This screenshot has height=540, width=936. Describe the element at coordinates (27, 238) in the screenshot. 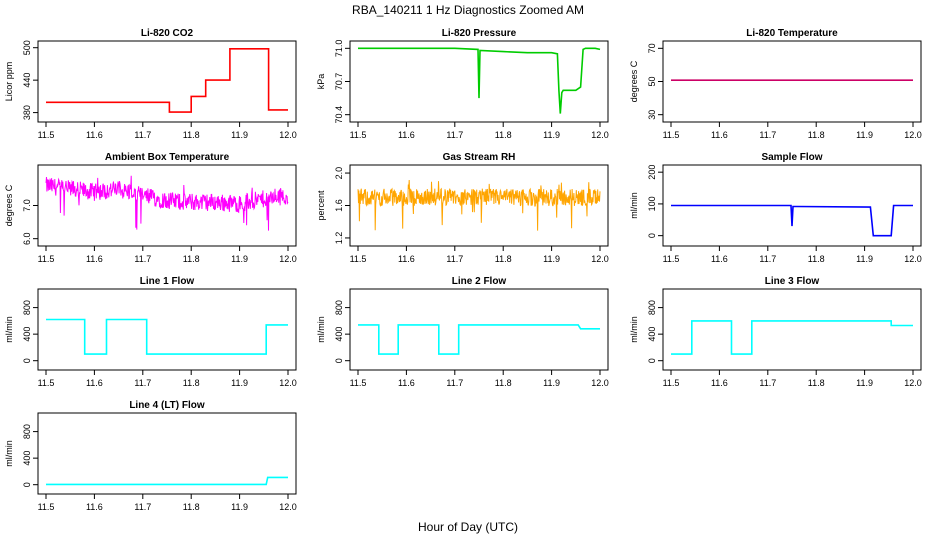

I see `y-tick-label: 6.0` at that location.